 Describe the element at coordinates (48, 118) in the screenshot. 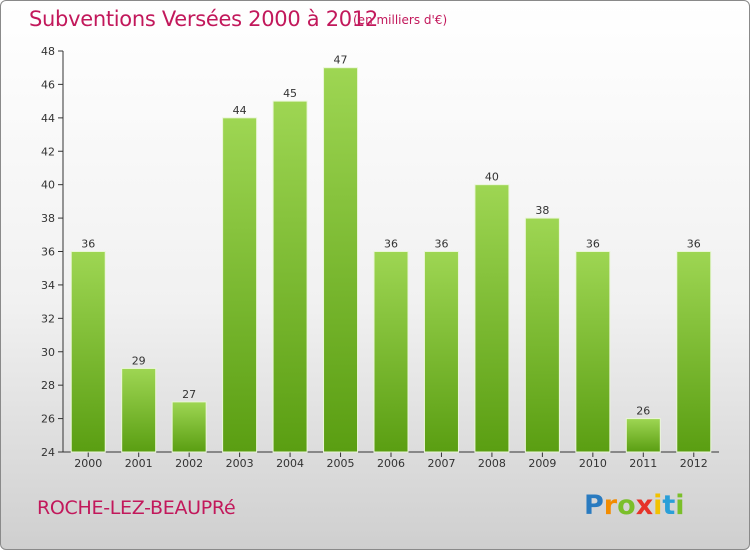

I see `y-tick-label: 44` at that location.